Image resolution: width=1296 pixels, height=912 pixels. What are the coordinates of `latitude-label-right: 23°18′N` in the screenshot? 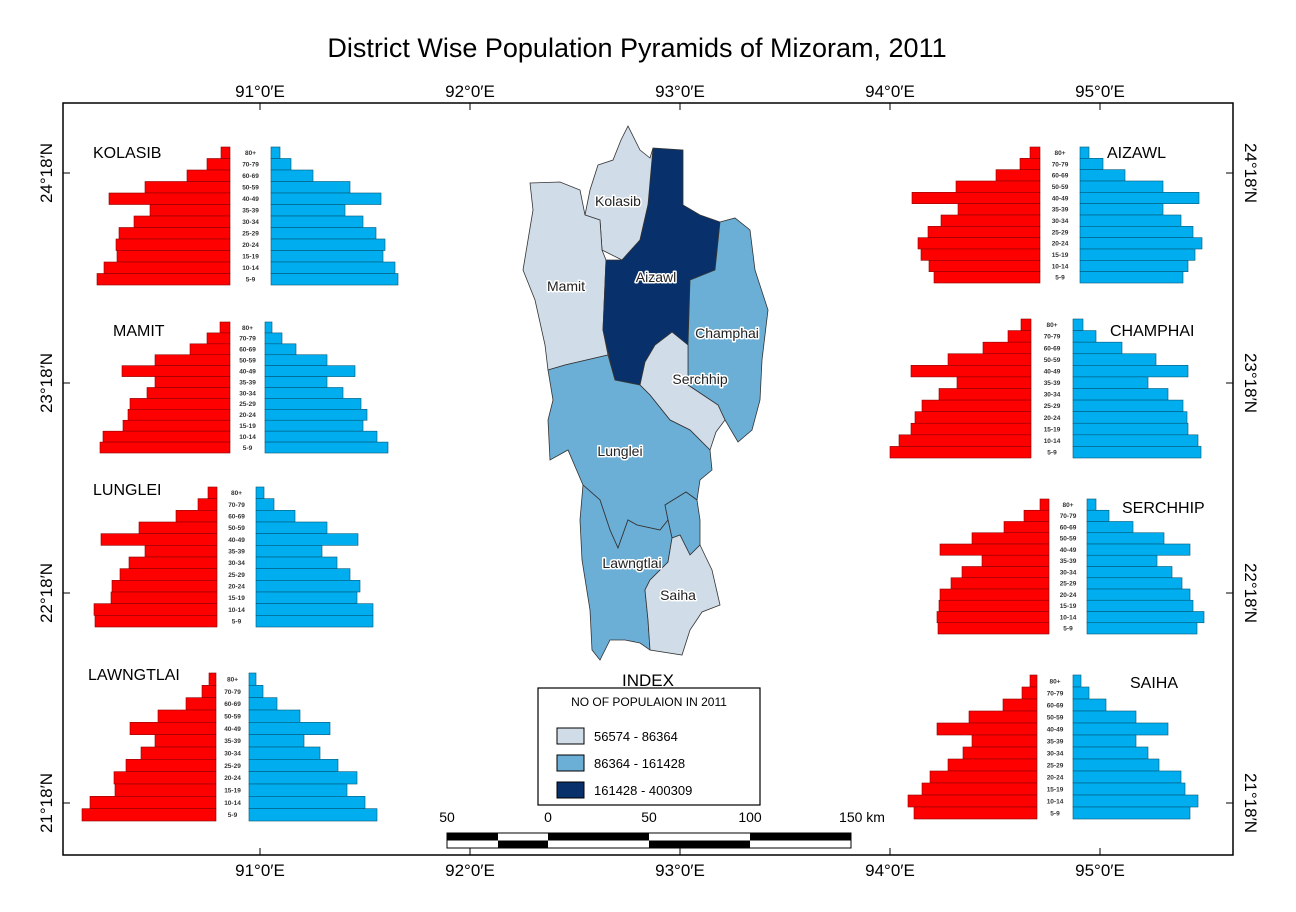 It's located at (1250, 383).